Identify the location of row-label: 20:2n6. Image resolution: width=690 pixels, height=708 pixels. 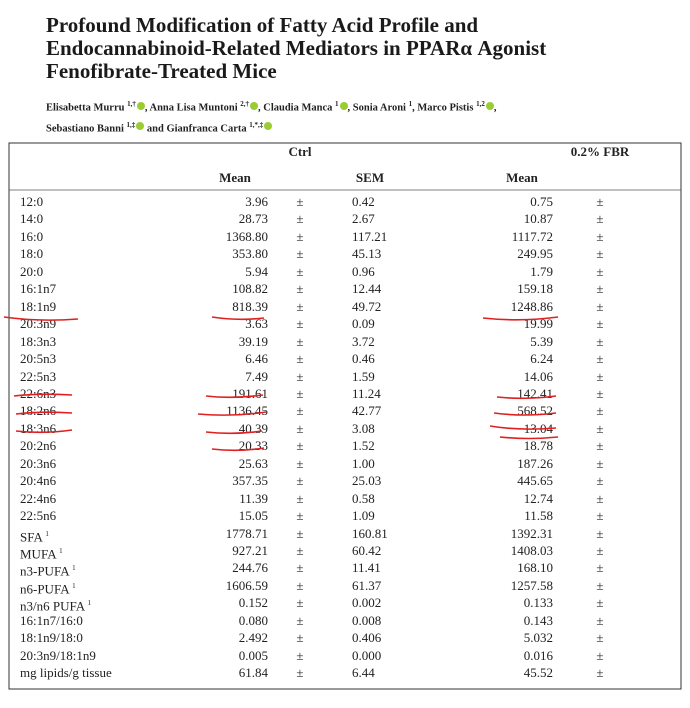
(38, 446).